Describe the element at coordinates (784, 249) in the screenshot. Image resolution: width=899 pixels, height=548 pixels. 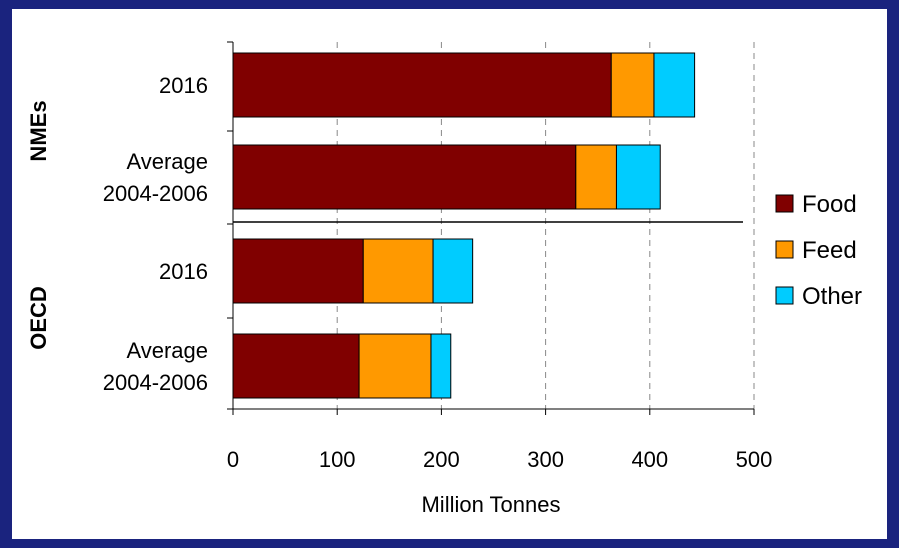
I see `legend-swatch-feed` at that location.